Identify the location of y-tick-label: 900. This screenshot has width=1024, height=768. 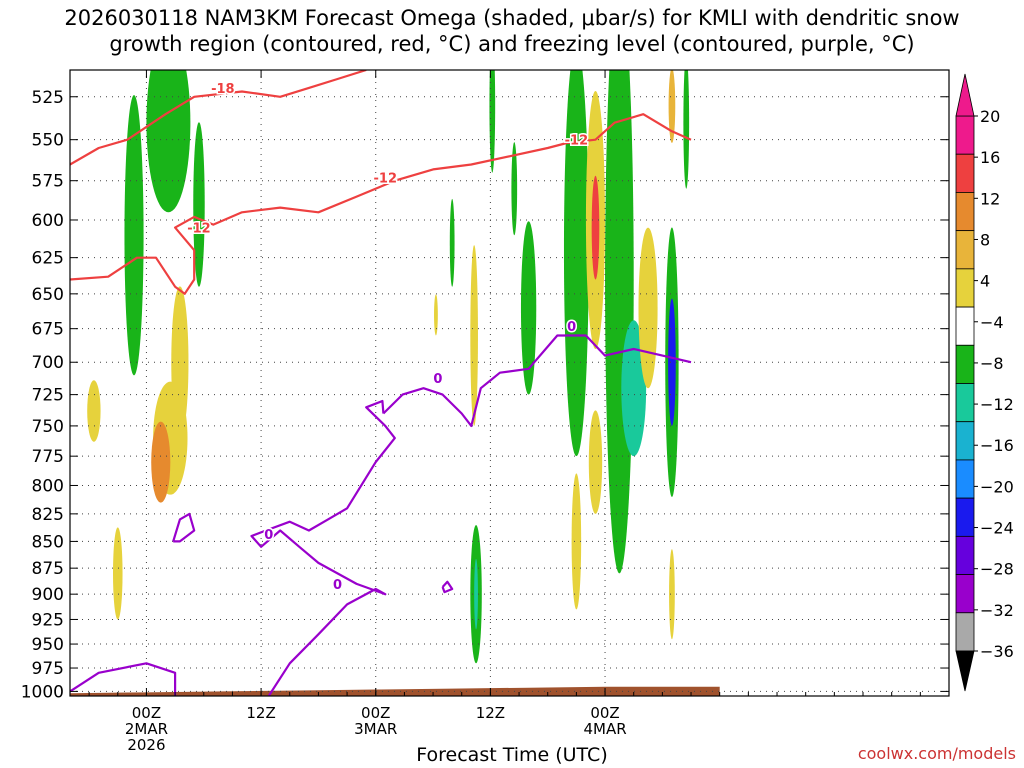
(48, 595).